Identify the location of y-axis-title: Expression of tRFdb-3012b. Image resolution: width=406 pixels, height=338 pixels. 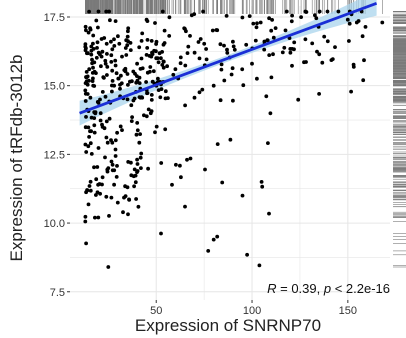
(16, 158).